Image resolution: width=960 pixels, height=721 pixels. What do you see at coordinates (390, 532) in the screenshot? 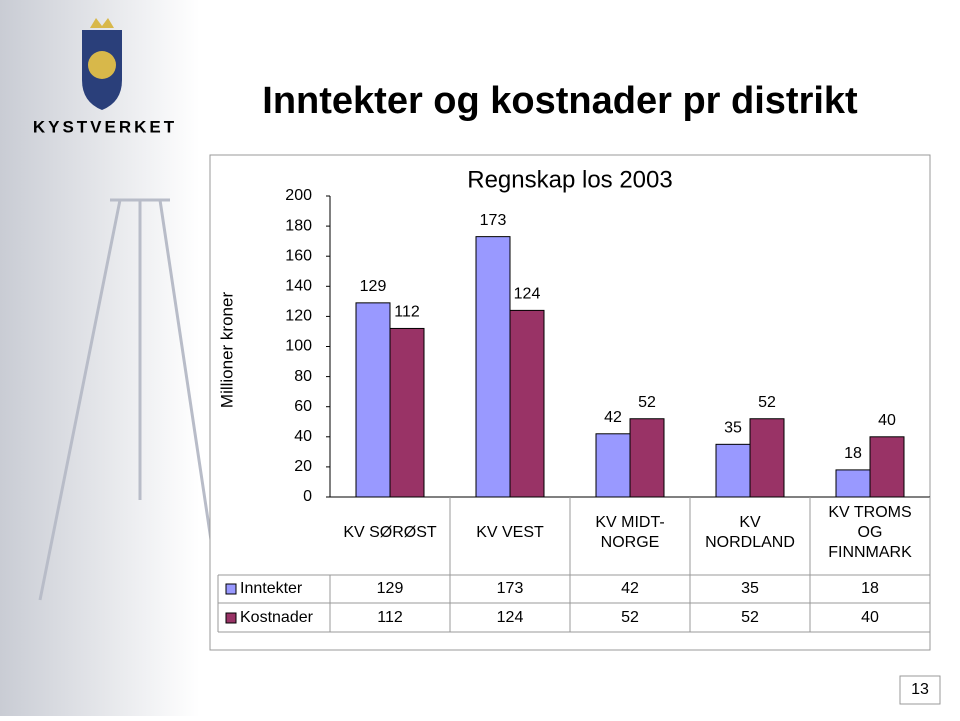
I see `x-tick-label: KV SØRØST` at bounding box center [390, 532].